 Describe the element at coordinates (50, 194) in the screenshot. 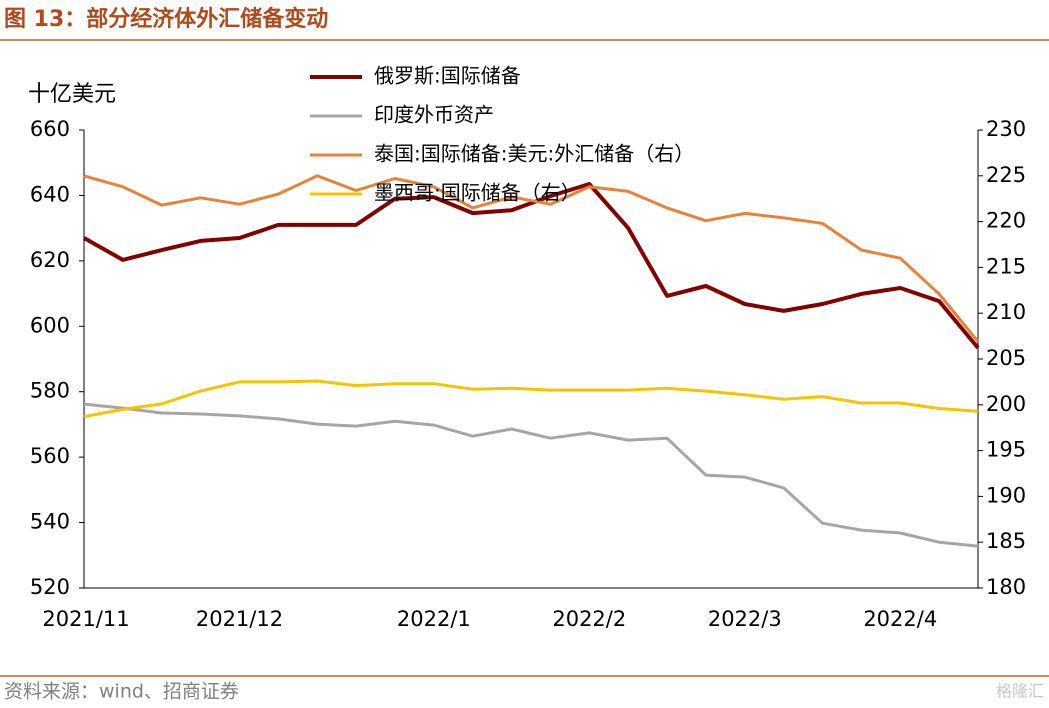

I see `y-tick-label: 640` at that location.